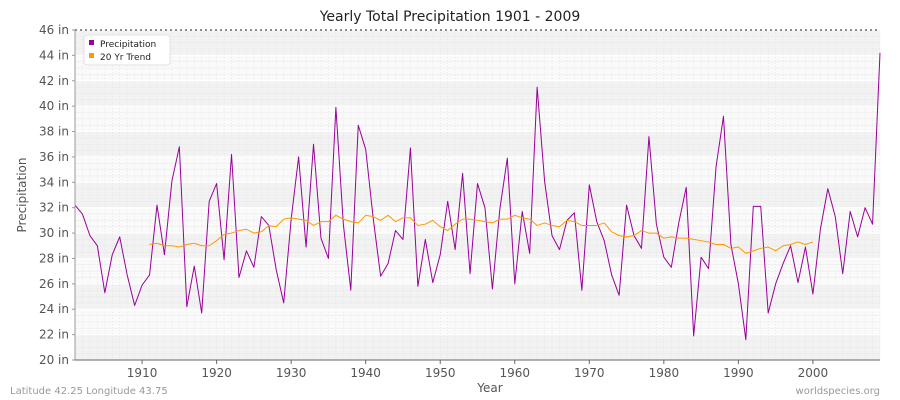  Describe the element at coordinates (738, 373) in the screenshot. I see `x-tick-label: 1990` at that location.